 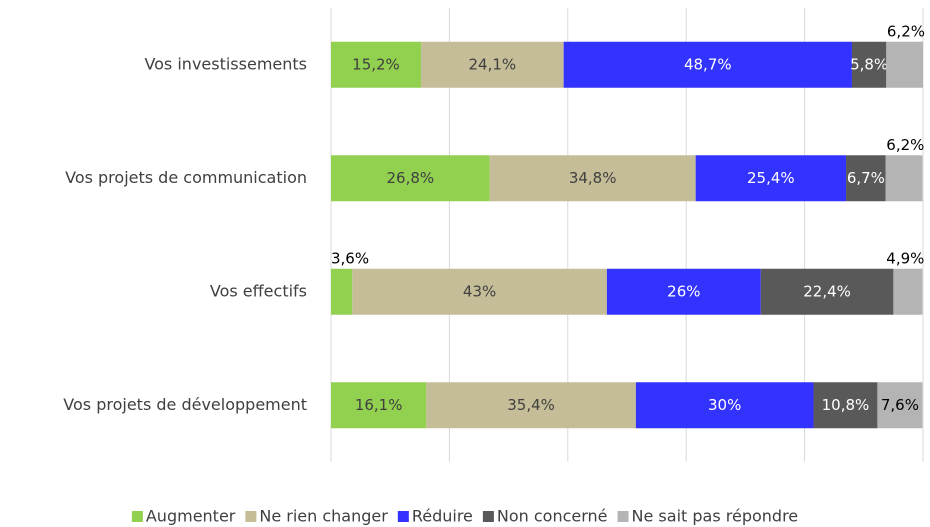 I want to click on category-label: Vos effectifs, so click(x=258, y=290).